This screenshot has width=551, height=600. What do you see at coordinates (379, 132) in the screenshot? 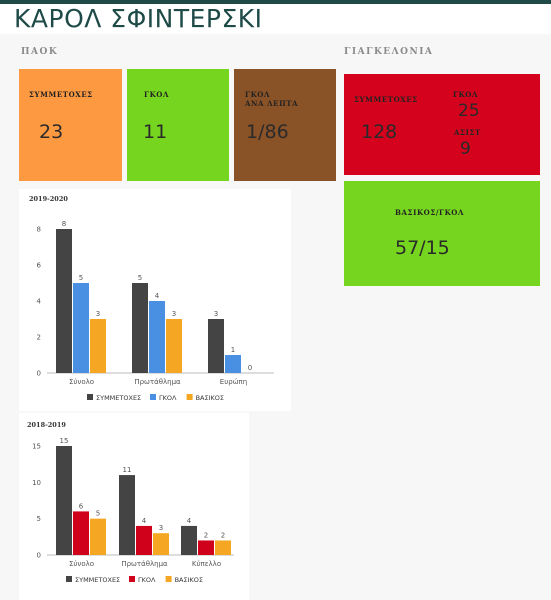
I see `poland-appearances-value: 128` at bounding box center [379, 132].